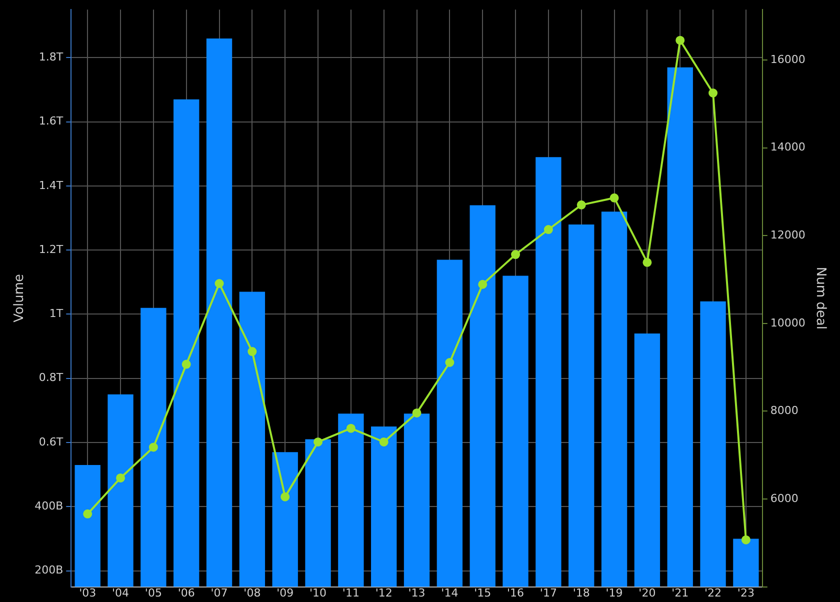  What do you see at coordinates (647, 593) in the screenshot?
I see `x-tick-label: '20` at bounding box center [647, 593].